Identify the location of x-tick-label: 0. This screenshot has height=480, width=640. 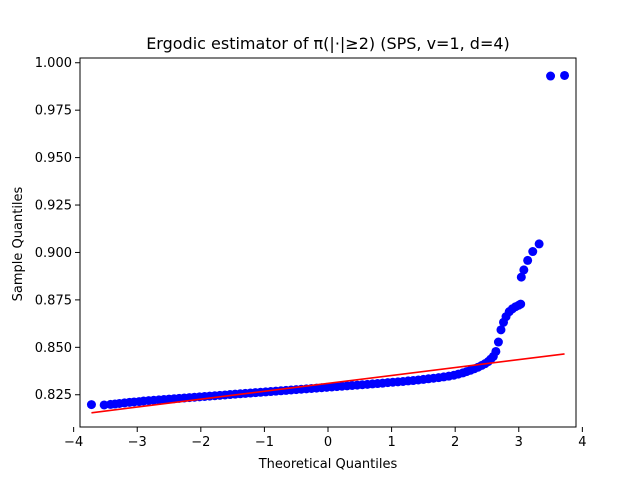
(328, 442).